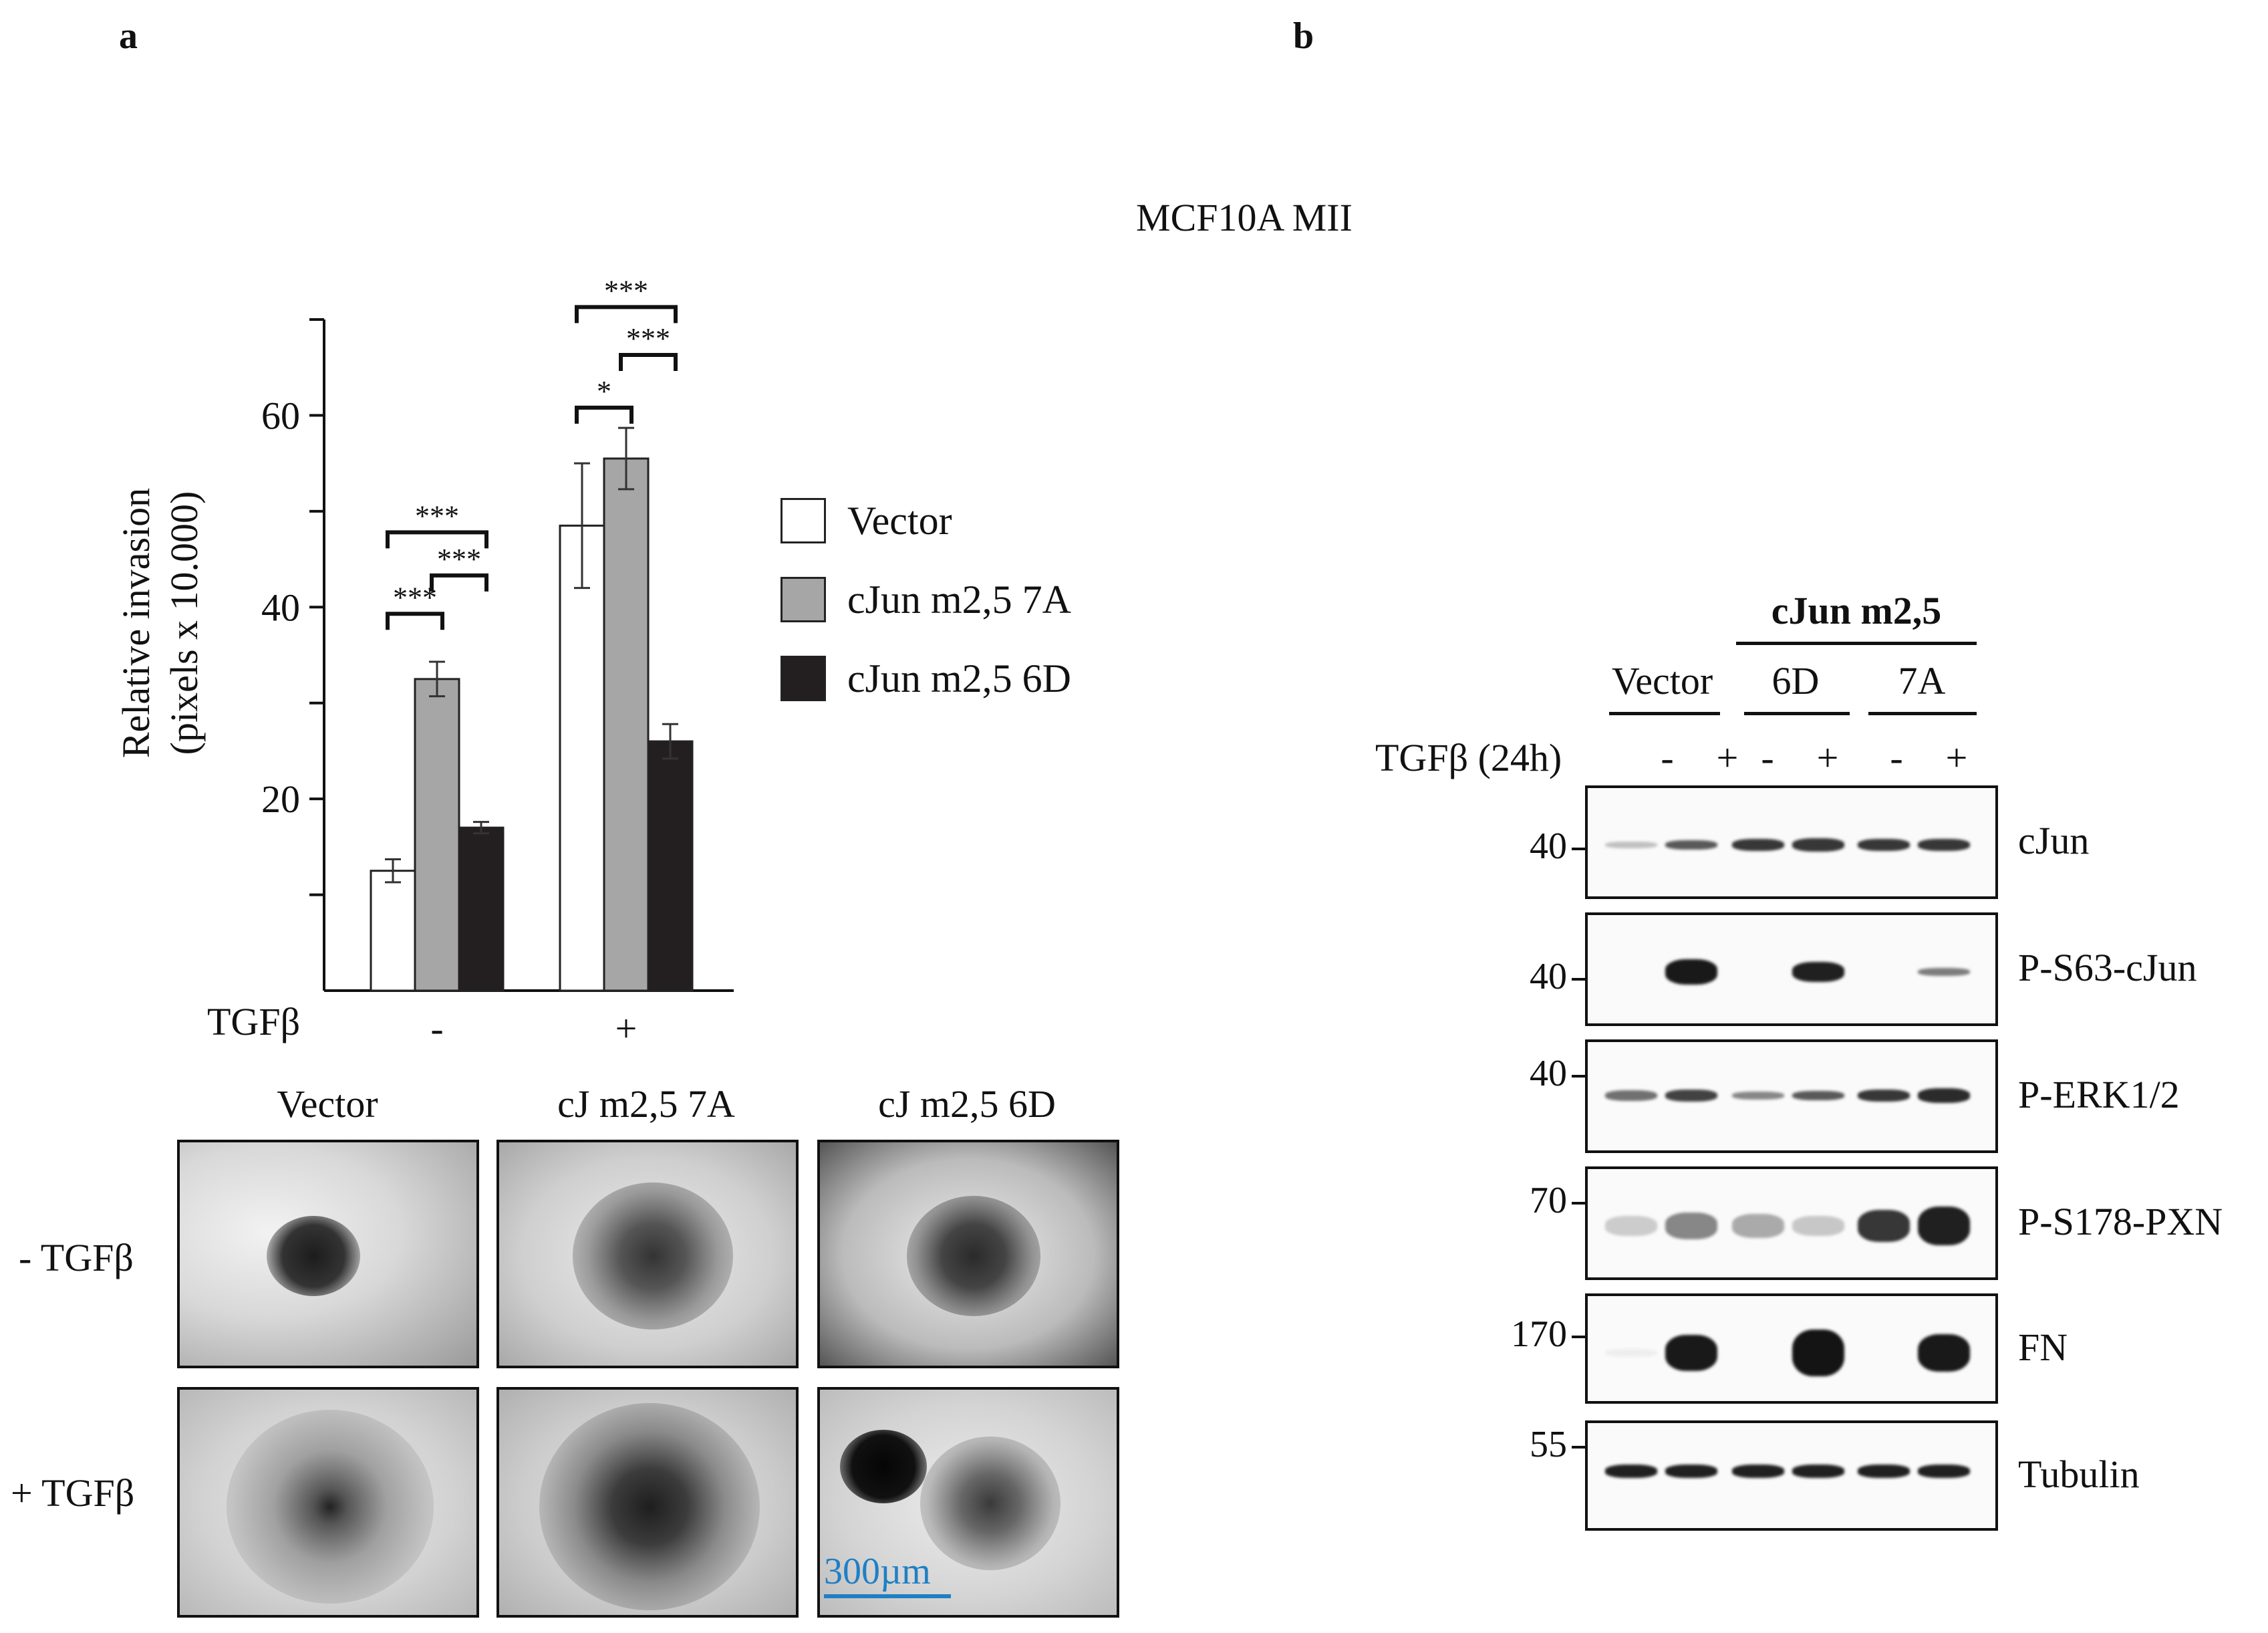  What do you see at coordinates (2107, 967) in the screenshot?
I see `blot-label-1: P-S63-cJun` at bounding box center [2107, 967].